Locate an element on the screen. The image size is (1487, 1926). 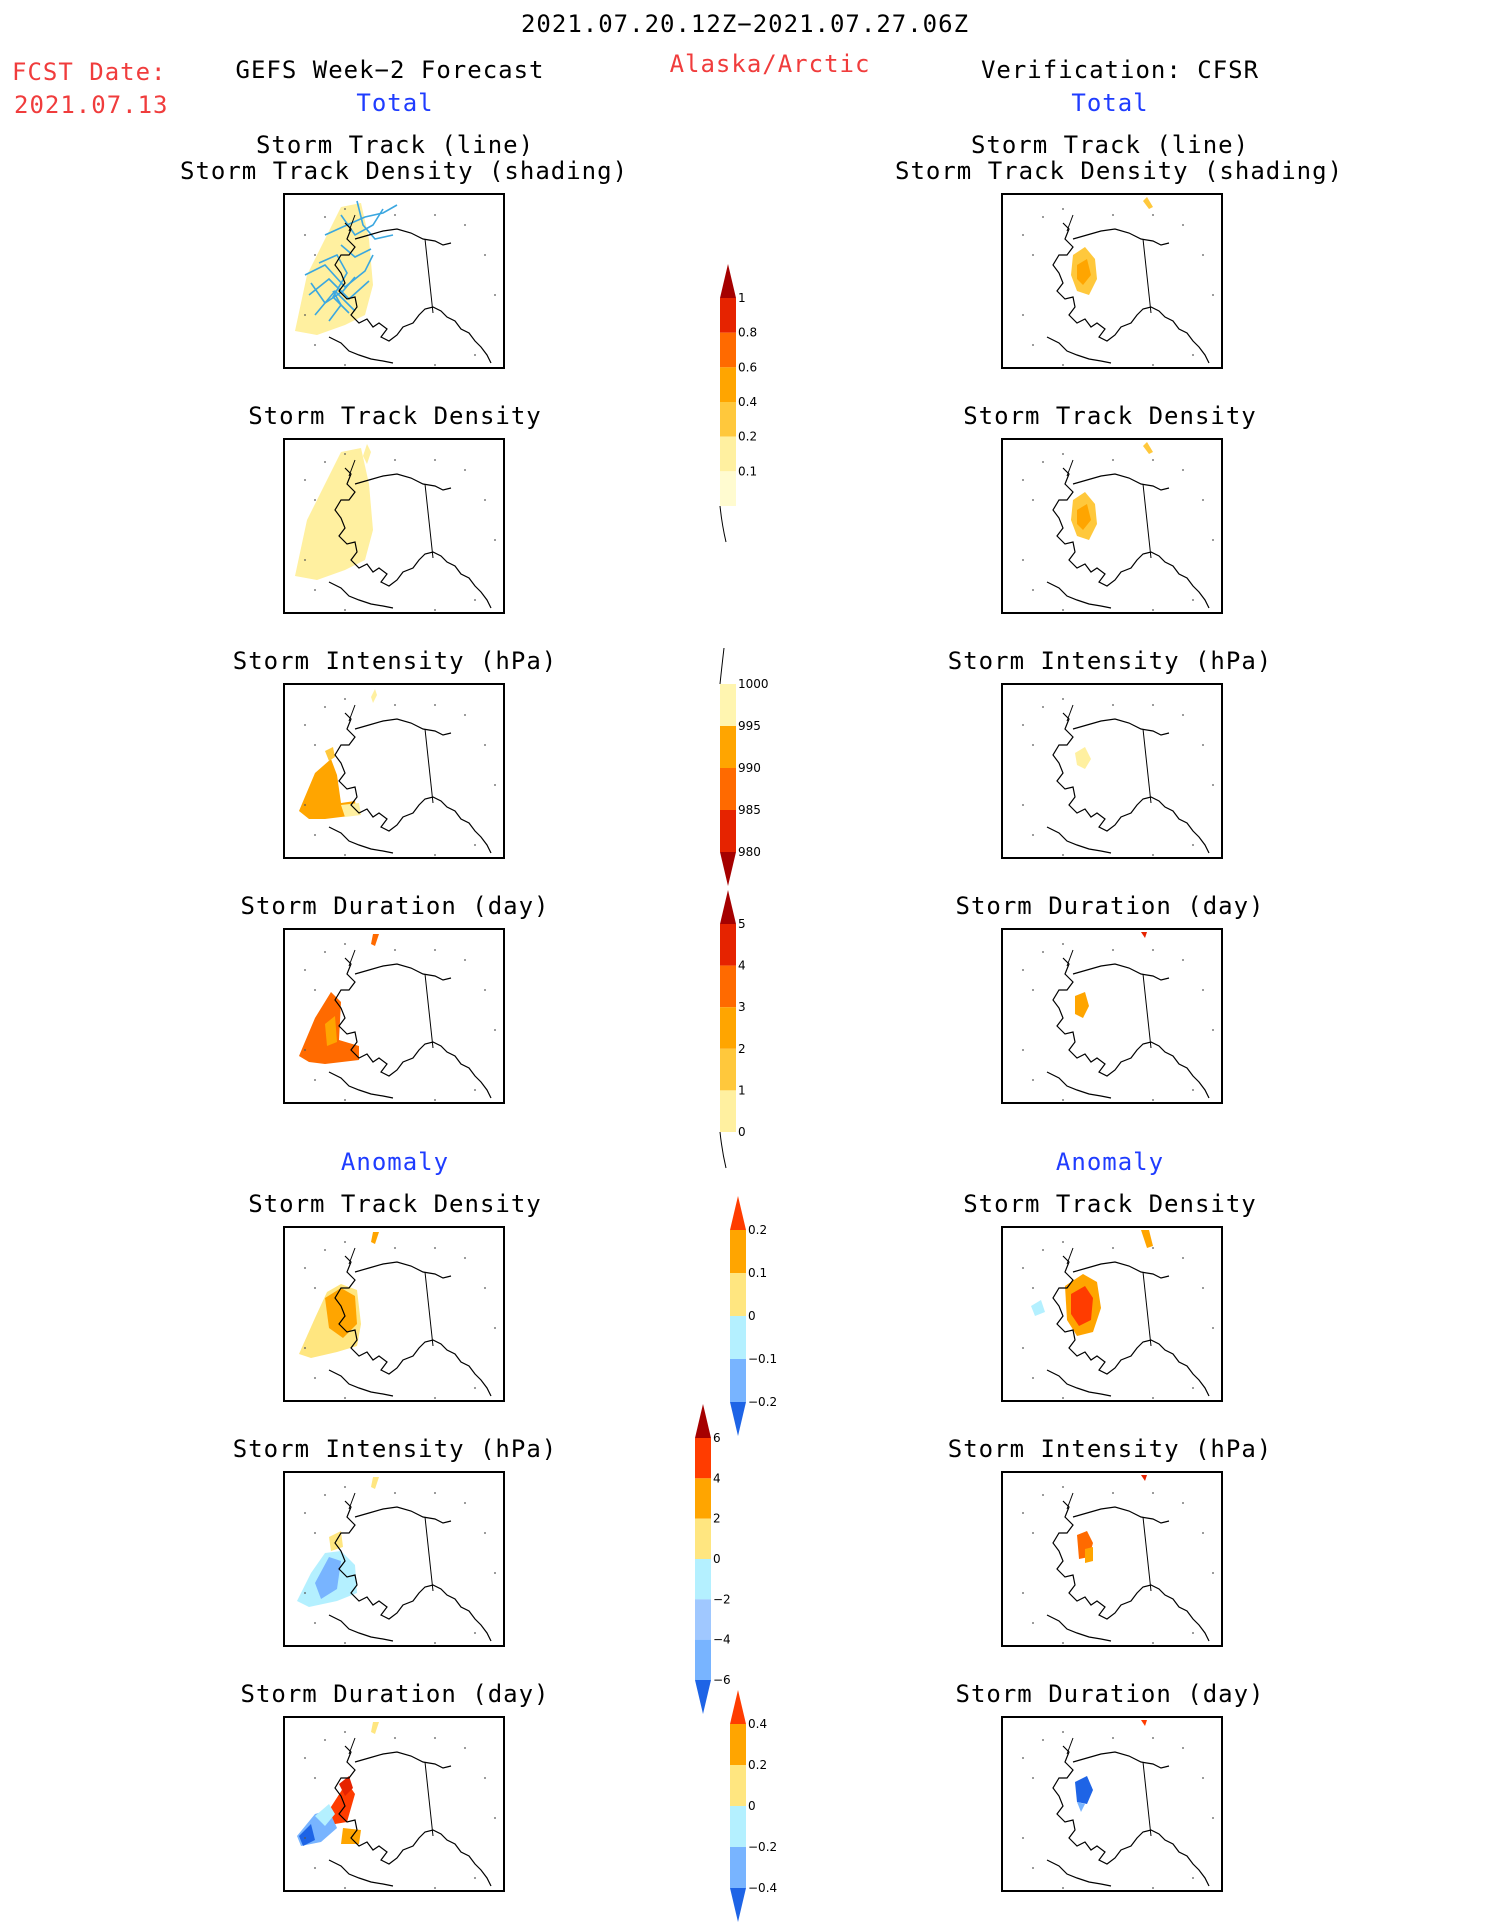
coastline-L-danom is located at coordinates (400, 1320).